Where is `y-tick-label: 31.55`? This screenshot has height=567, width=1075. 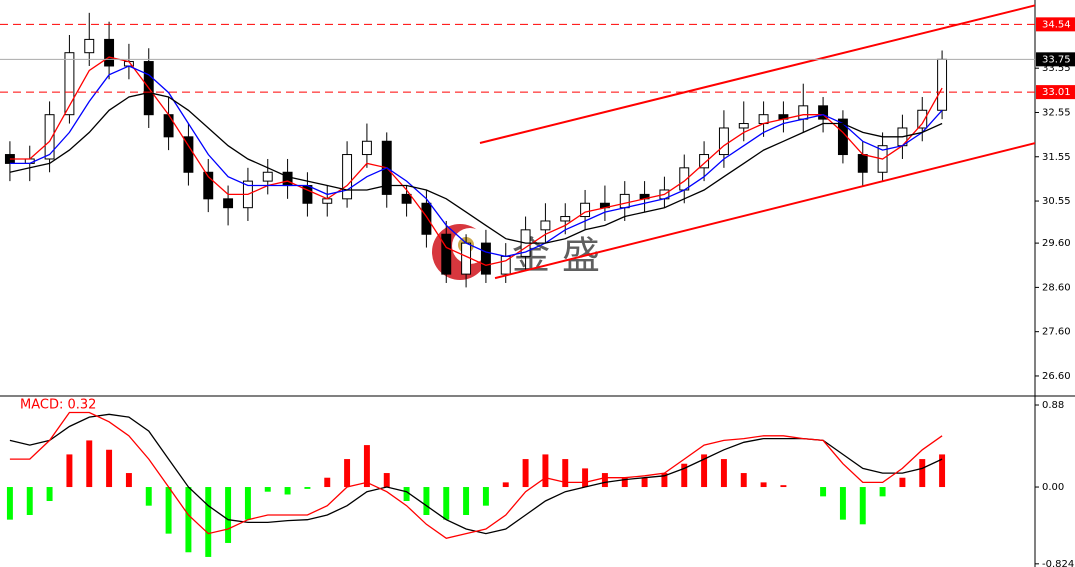 y-tick-label: 31.55 is located at coordinates (1056, 157).